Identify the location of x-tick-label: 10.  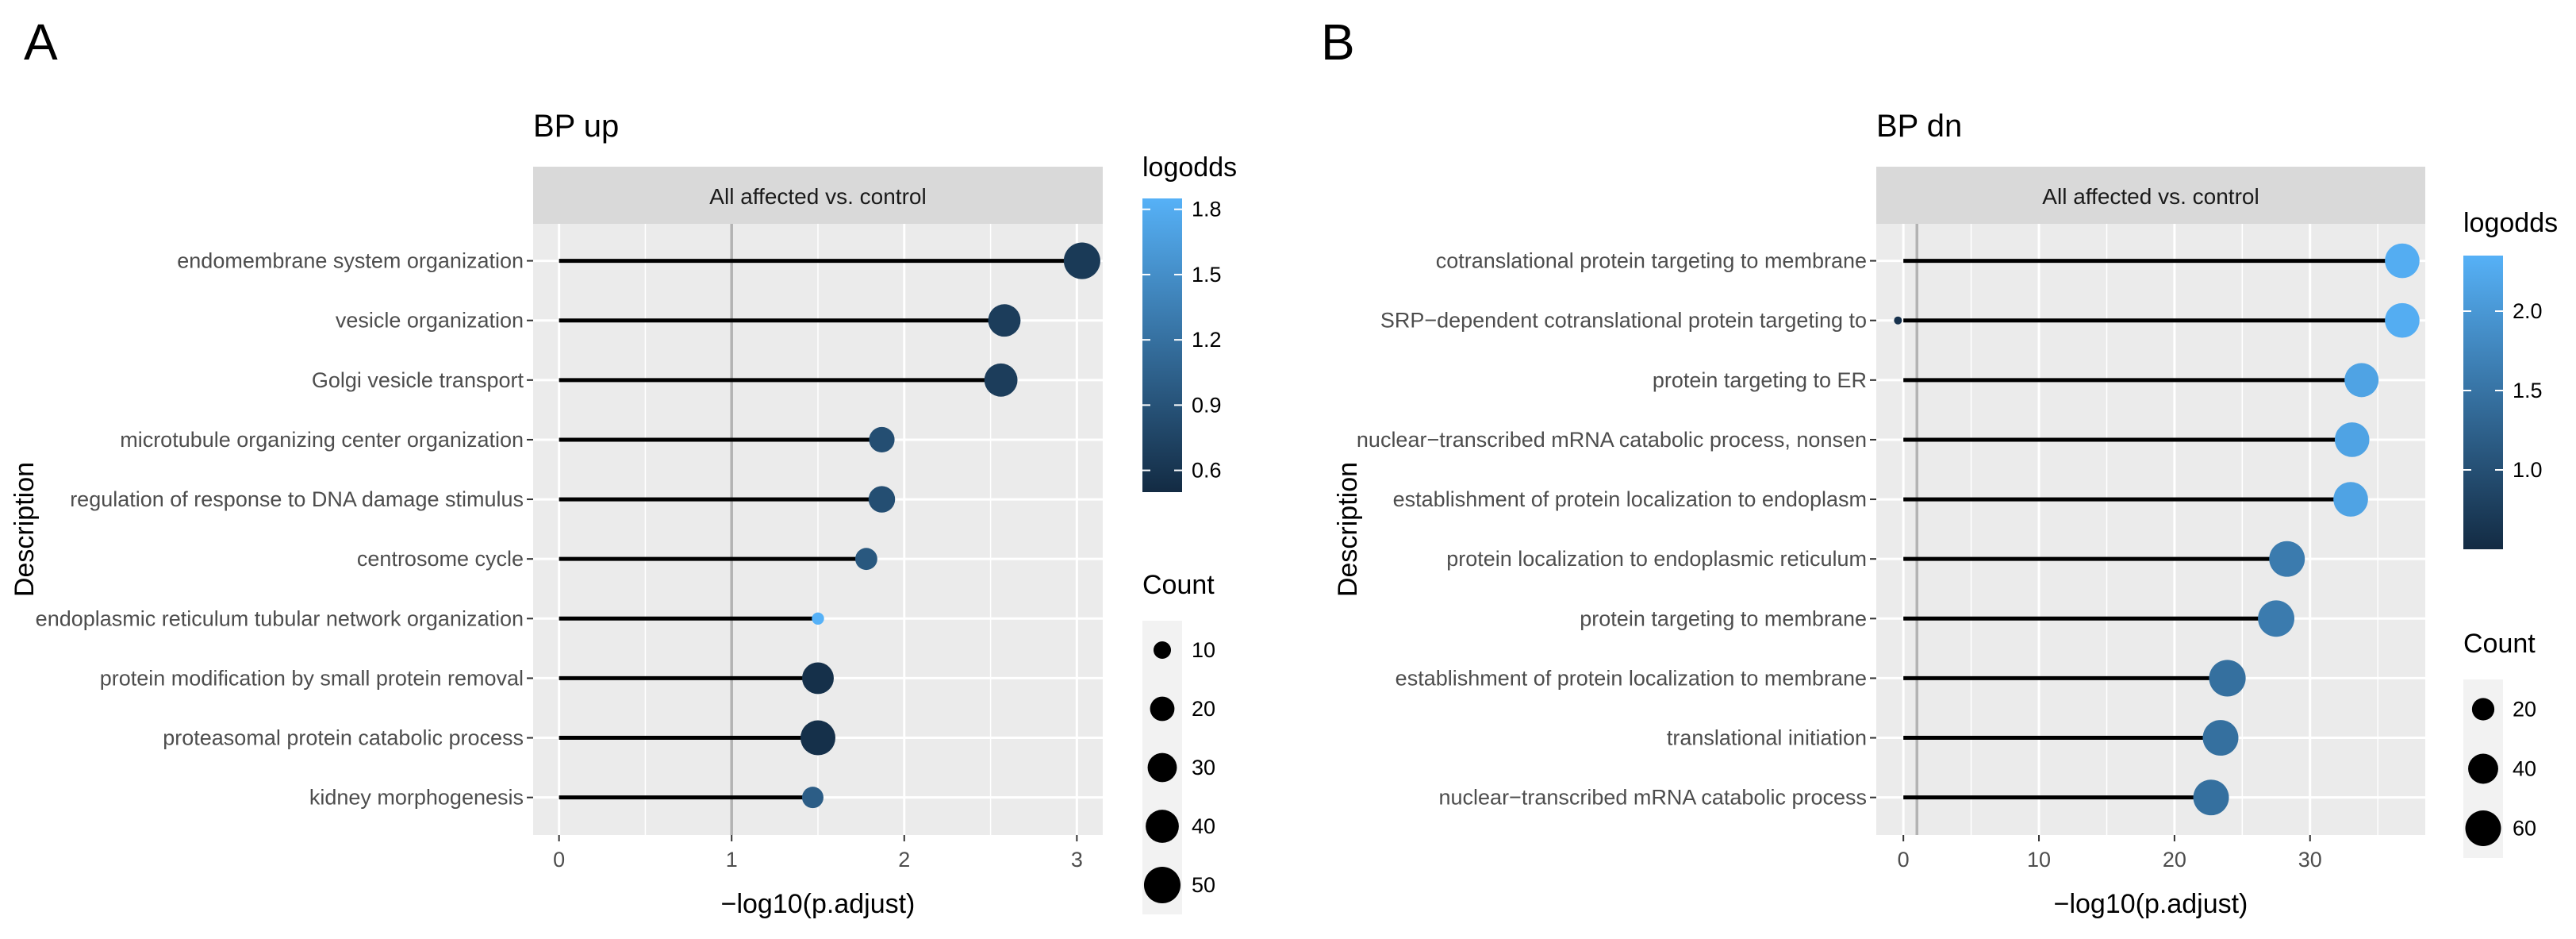
(2039, 860).